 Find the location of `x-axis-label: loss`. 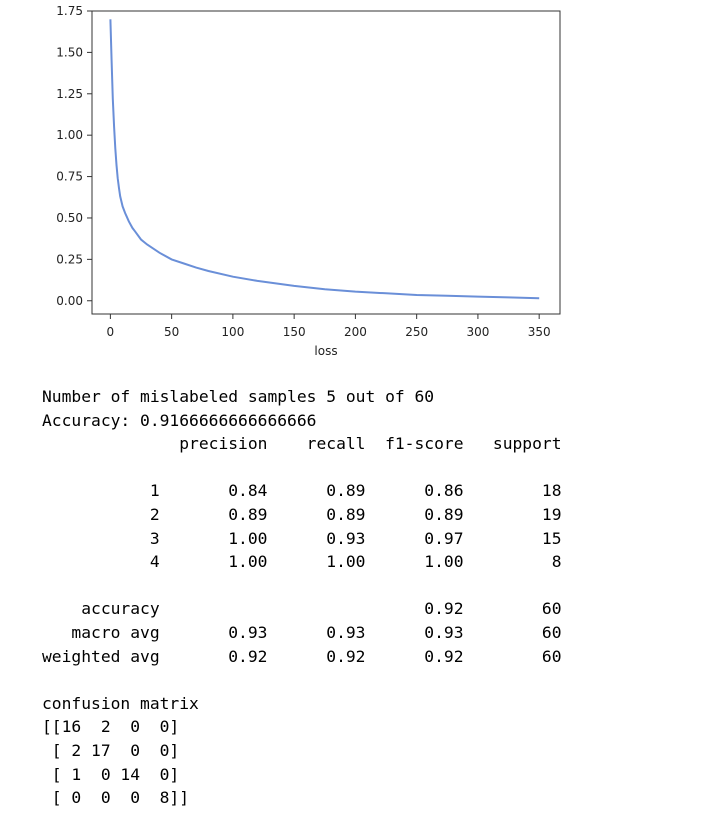

x-axis-label: loss is located at coordinates (325, 351).